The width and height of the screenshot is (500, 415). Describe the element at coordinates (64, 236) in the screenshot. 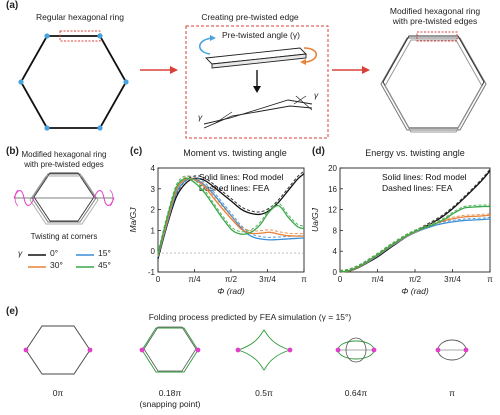

I see `panel-b-caption: Twisting at corners` at that location.